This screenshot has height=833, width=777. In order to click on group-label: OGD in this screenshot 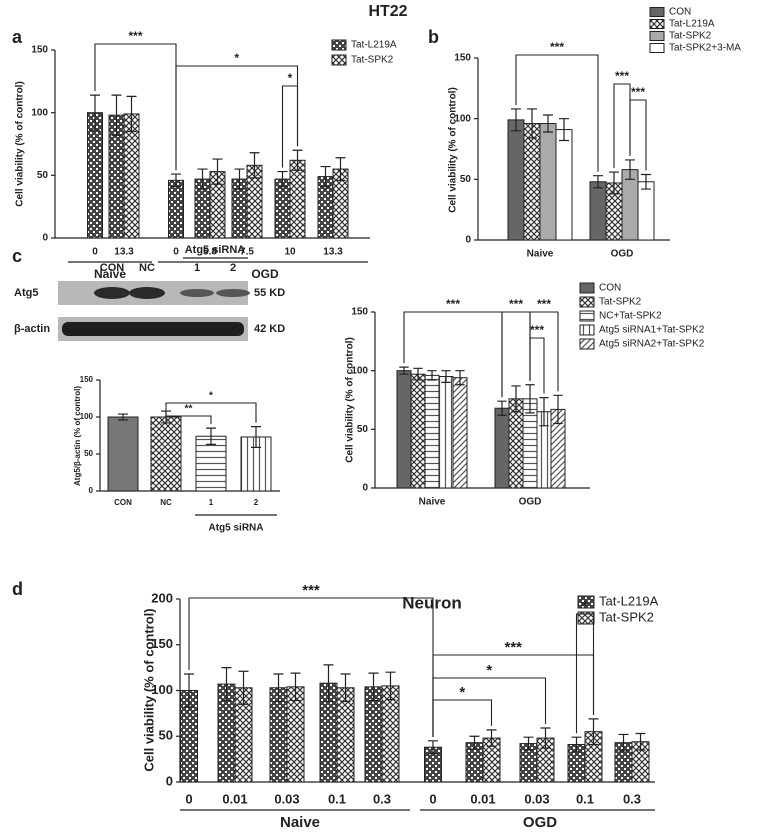, I will do `click(540, 822)`.